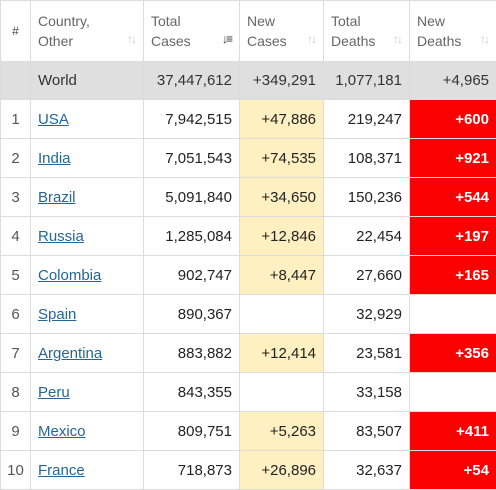 This screenshot has width=496, height=490. Describe the element at coordinates (367, 470) in the screenshot. I see `total-deaths-cell: 32,637` at that location.